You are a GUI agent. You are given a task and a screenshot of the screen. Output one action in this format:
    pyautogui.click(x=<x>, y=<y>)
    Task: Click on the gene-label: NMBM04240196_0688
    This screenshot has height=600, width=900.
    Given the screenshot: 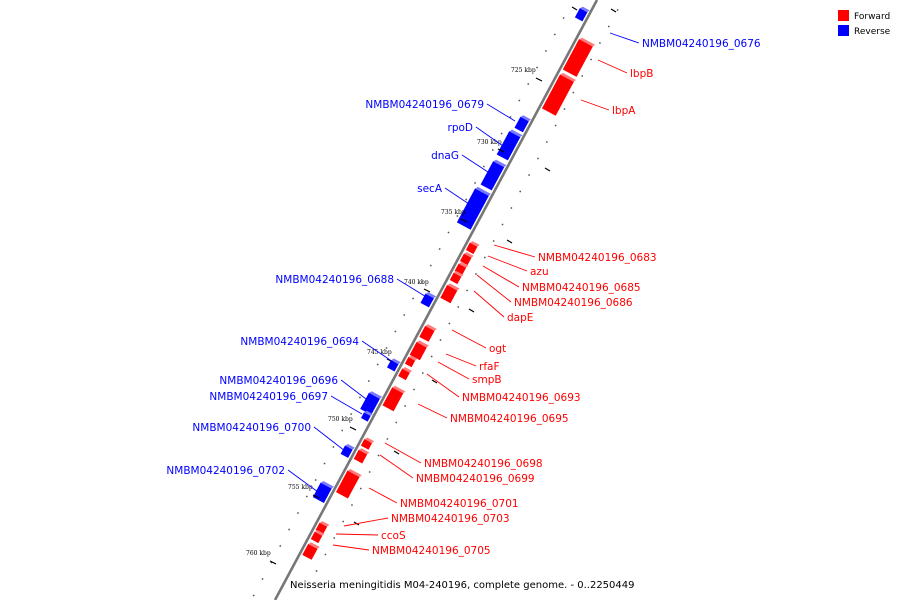 What is the action you would take?
    pyautogui.click(x=334, y=280)
    